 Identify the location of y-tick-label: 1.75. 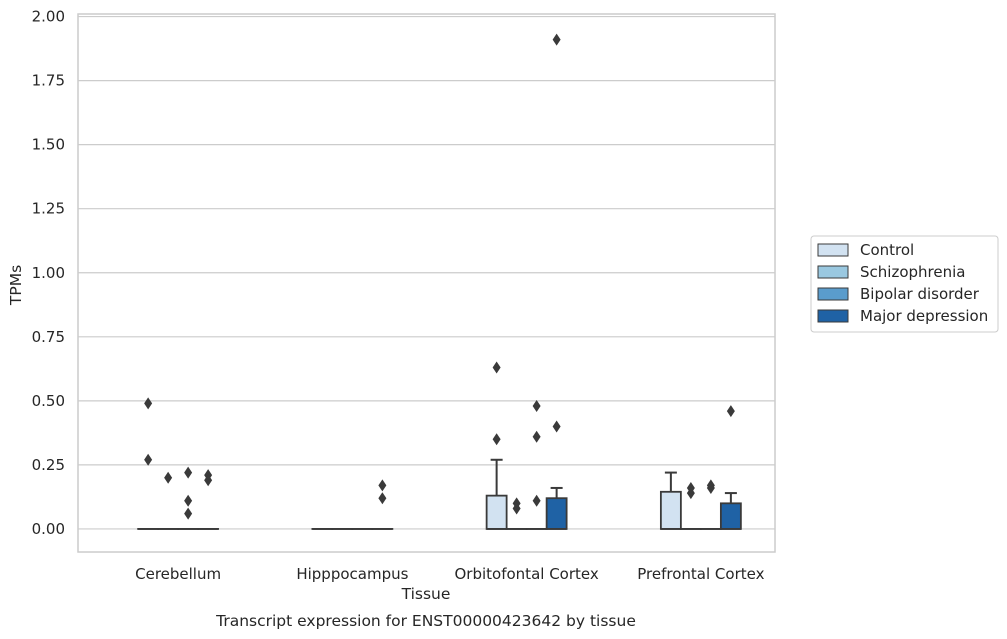
(48, 81).